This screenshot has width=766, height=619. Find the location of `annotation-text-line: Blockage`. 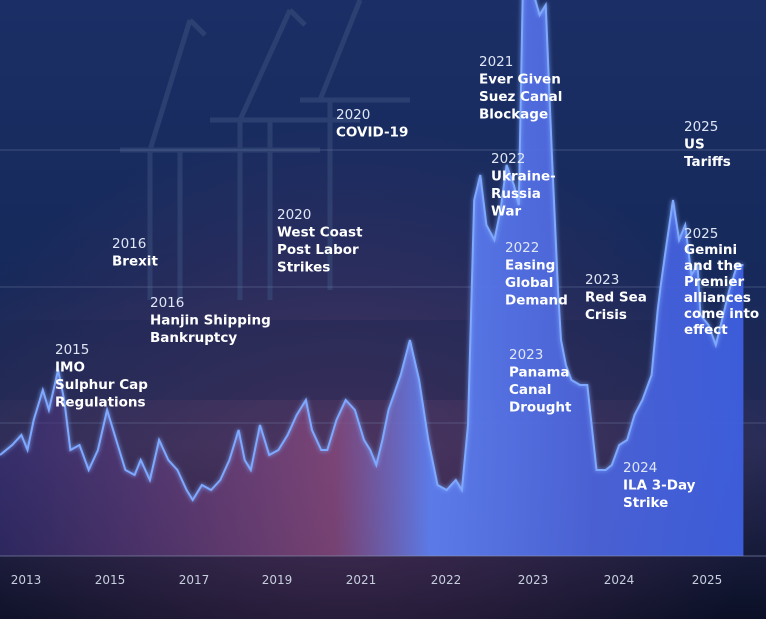

annotation-text-line: Blockage is located at coordinates (513, 115).